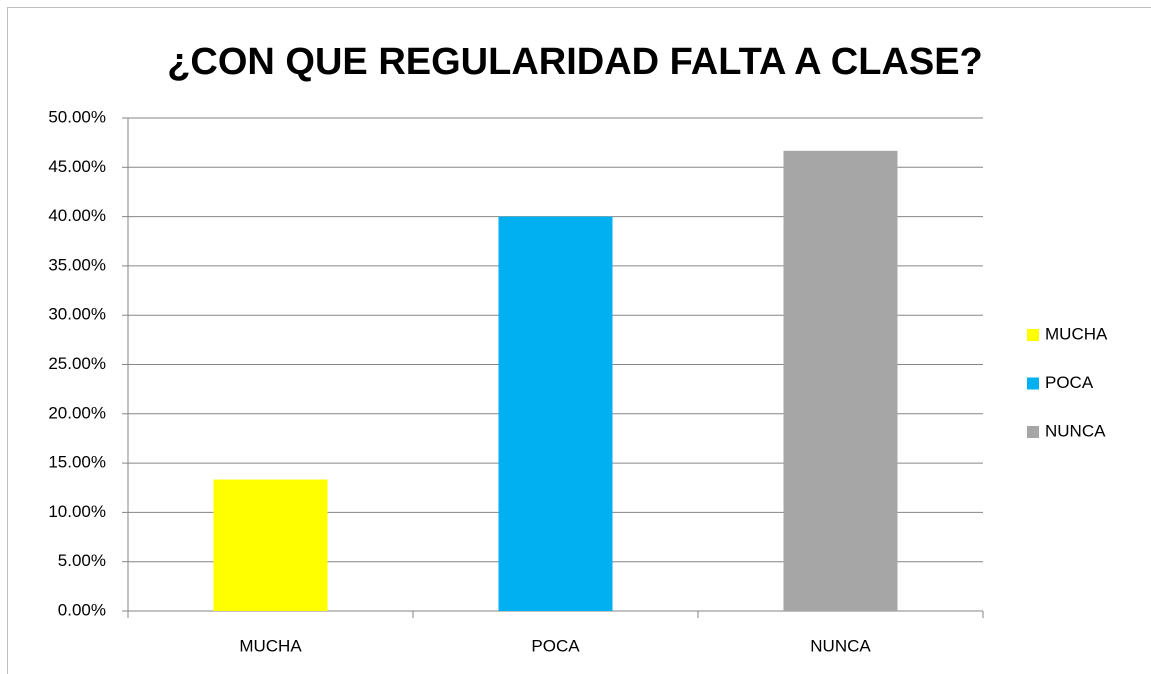  Describe the element at coordinates (77, 314) in the screenshot. I see `y-tick-label: 30.00%` at that location.